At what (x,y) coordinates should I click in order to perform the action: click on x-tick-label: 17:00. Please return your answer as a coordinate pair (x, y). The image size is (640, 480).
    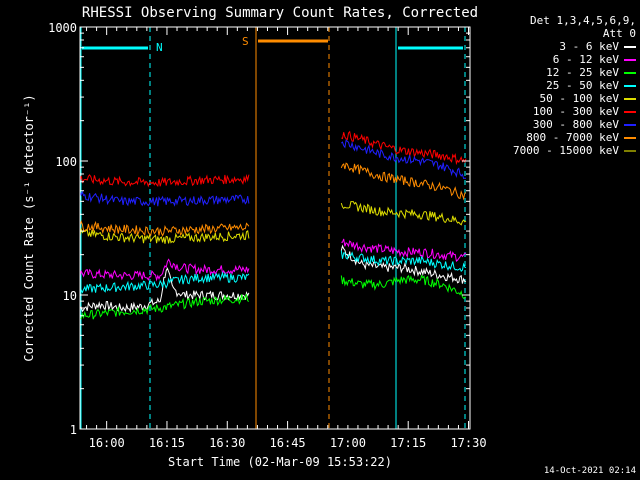
    Looking at the image, I should click on (348, 443).